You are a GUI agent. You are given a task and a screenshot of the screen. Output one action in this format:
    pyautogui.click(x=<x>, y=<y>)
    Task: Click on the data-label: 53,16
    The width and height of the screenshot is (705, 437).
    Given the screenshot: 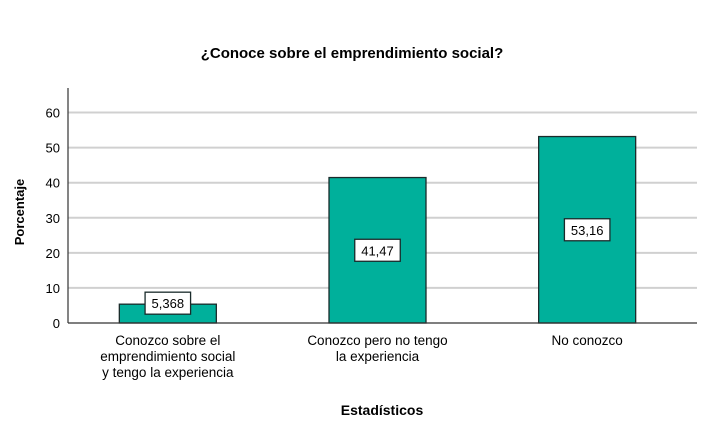 What is the action you would take?
    pyautogui.click(x=587, y=230)
    